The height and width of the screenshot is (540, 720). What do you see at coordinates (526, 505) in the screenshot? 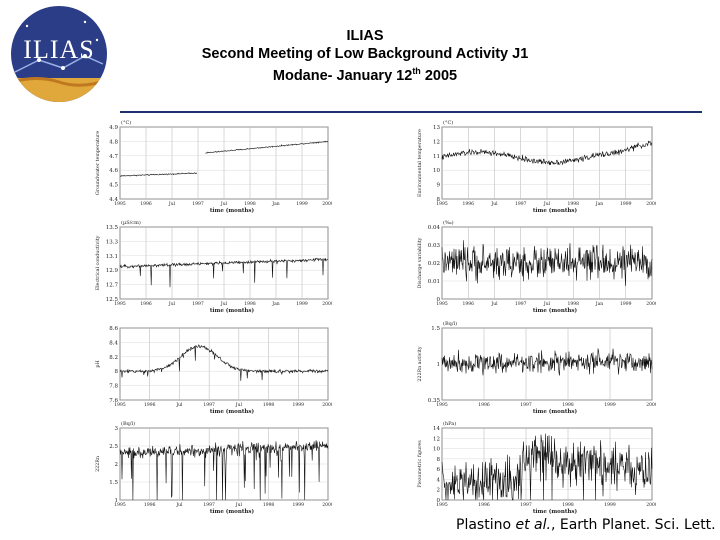
I see `p8-x-tick-label: 1997` at bounding box center [526, 505].